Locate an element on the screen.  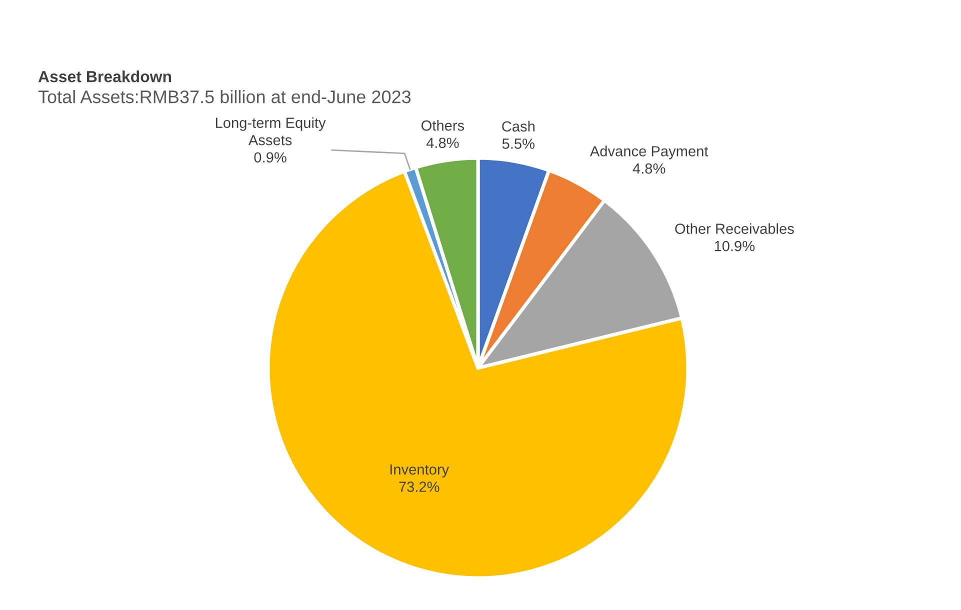
chart-title: Asset Breakdown is located at coordinates (105, 76).